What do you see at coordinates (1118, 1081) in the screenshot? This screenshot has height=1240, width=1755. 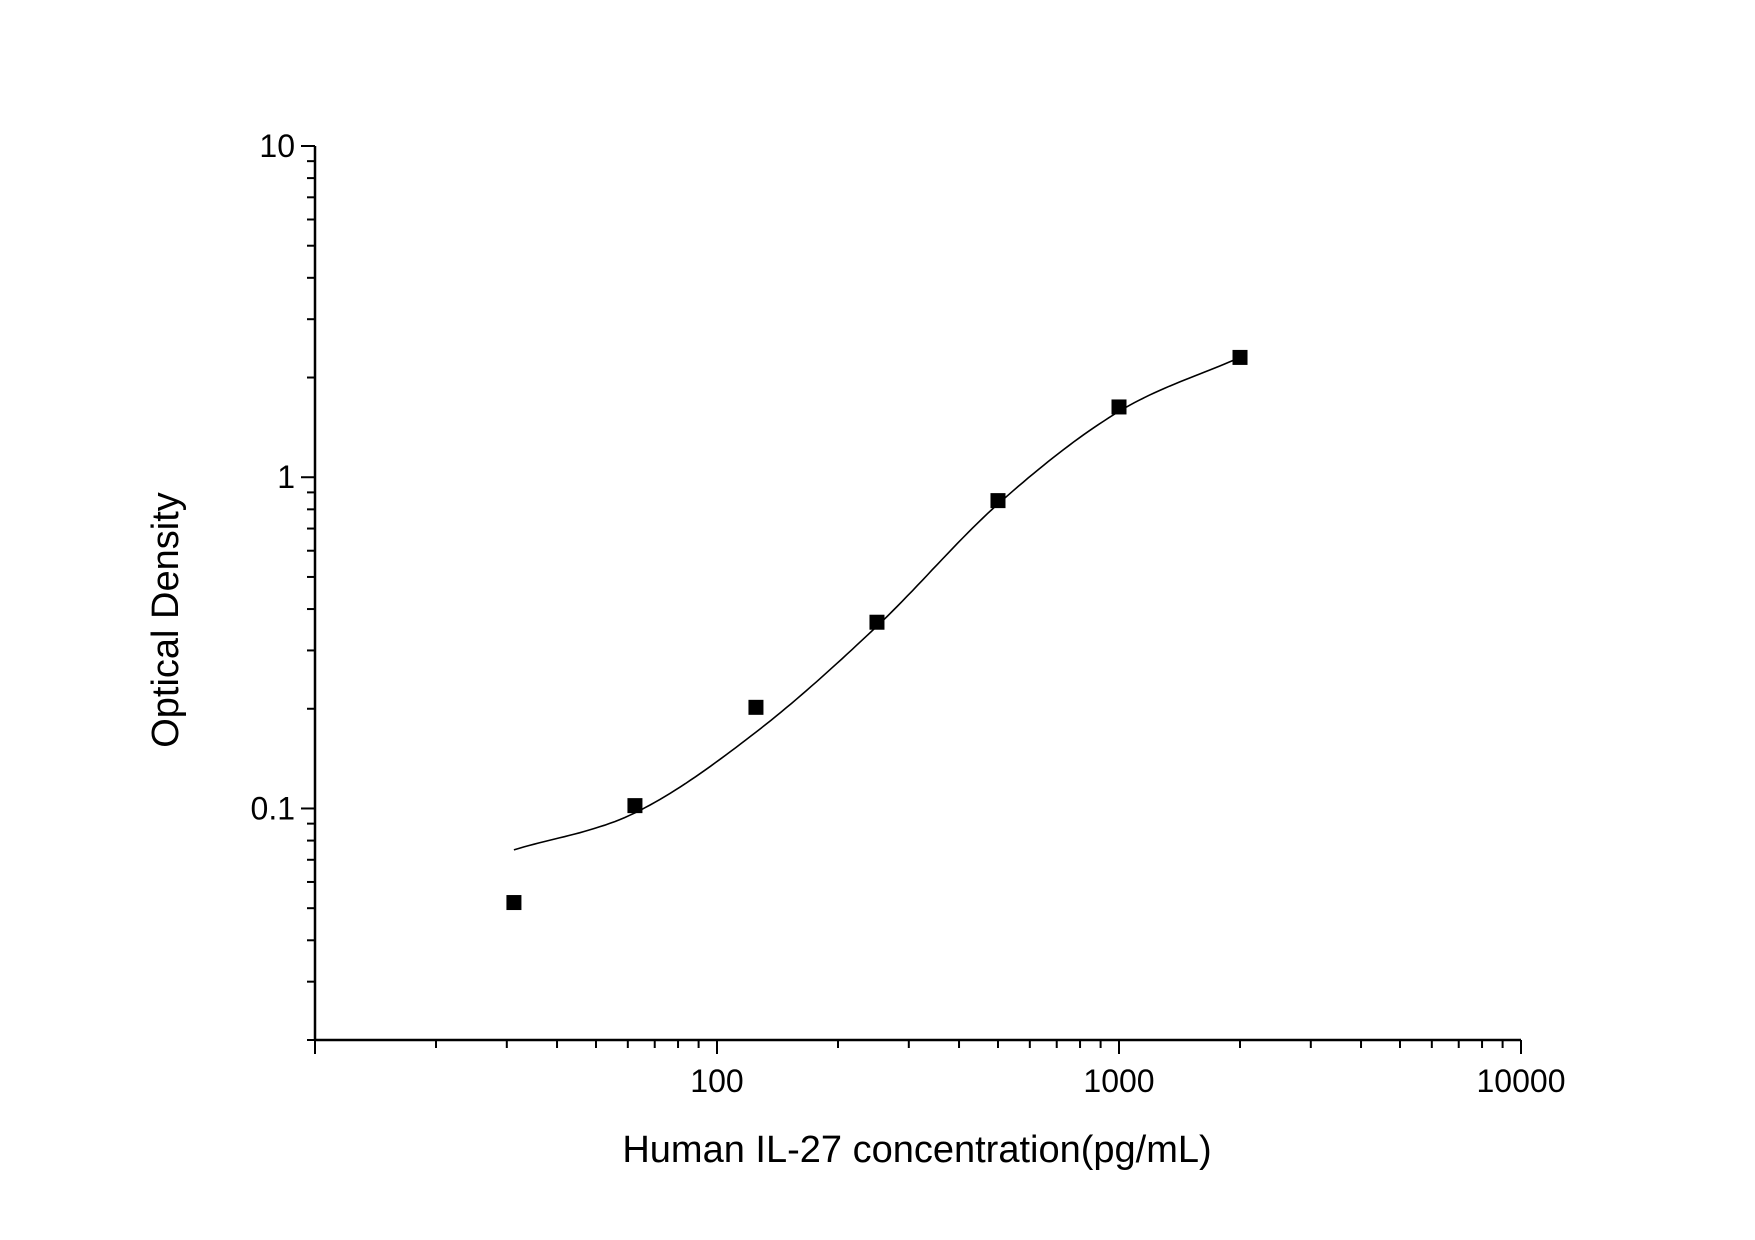 I see `x-tick-label: 1000` at bounding box center [1118, 1081].